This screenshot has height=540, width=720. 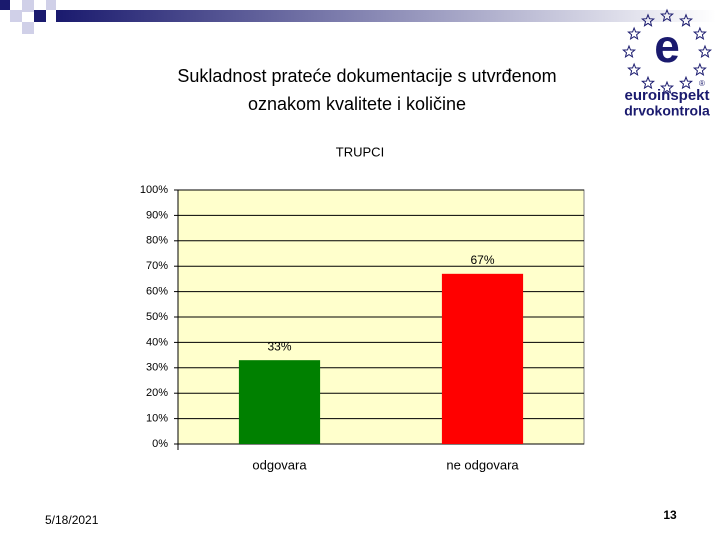 I want to click on y-tick-label: 80%, so click(x=157, y=241).